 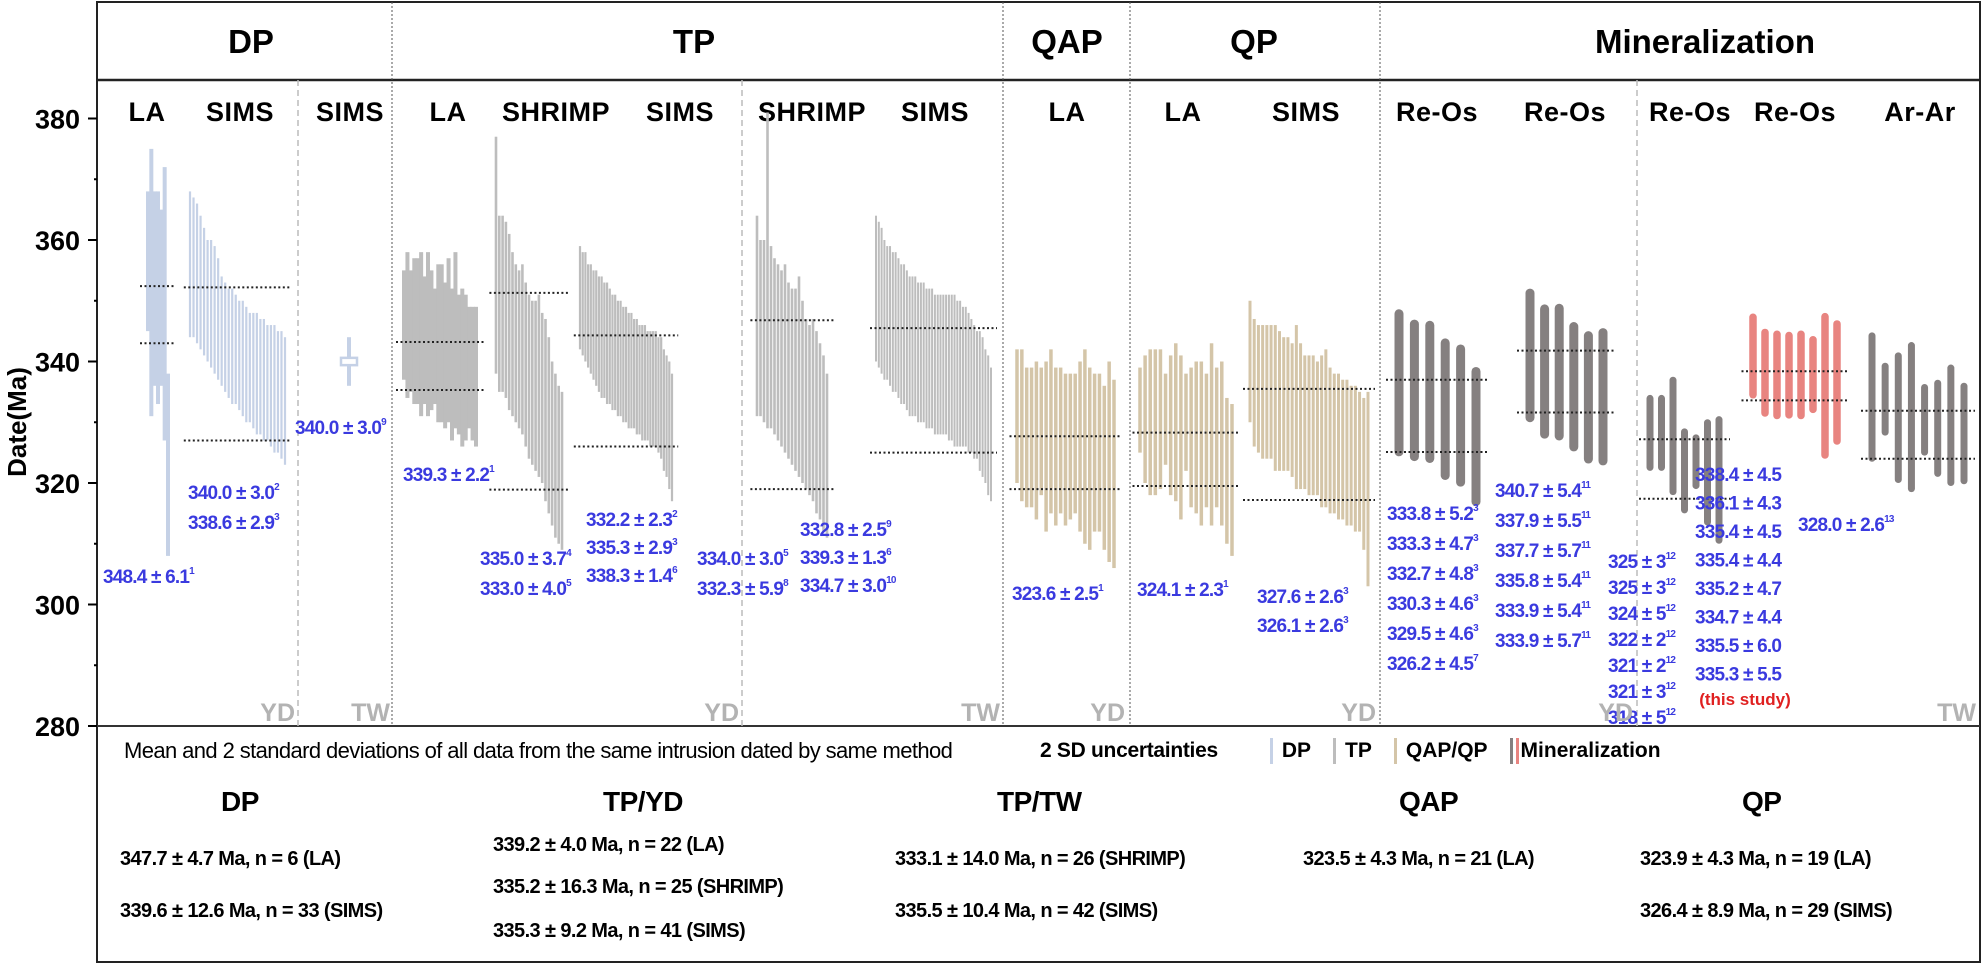 I want to click on summary-line: 323.9 ± 4.3 Ma, n = 19 (LA), so click(x=1756, y=859).